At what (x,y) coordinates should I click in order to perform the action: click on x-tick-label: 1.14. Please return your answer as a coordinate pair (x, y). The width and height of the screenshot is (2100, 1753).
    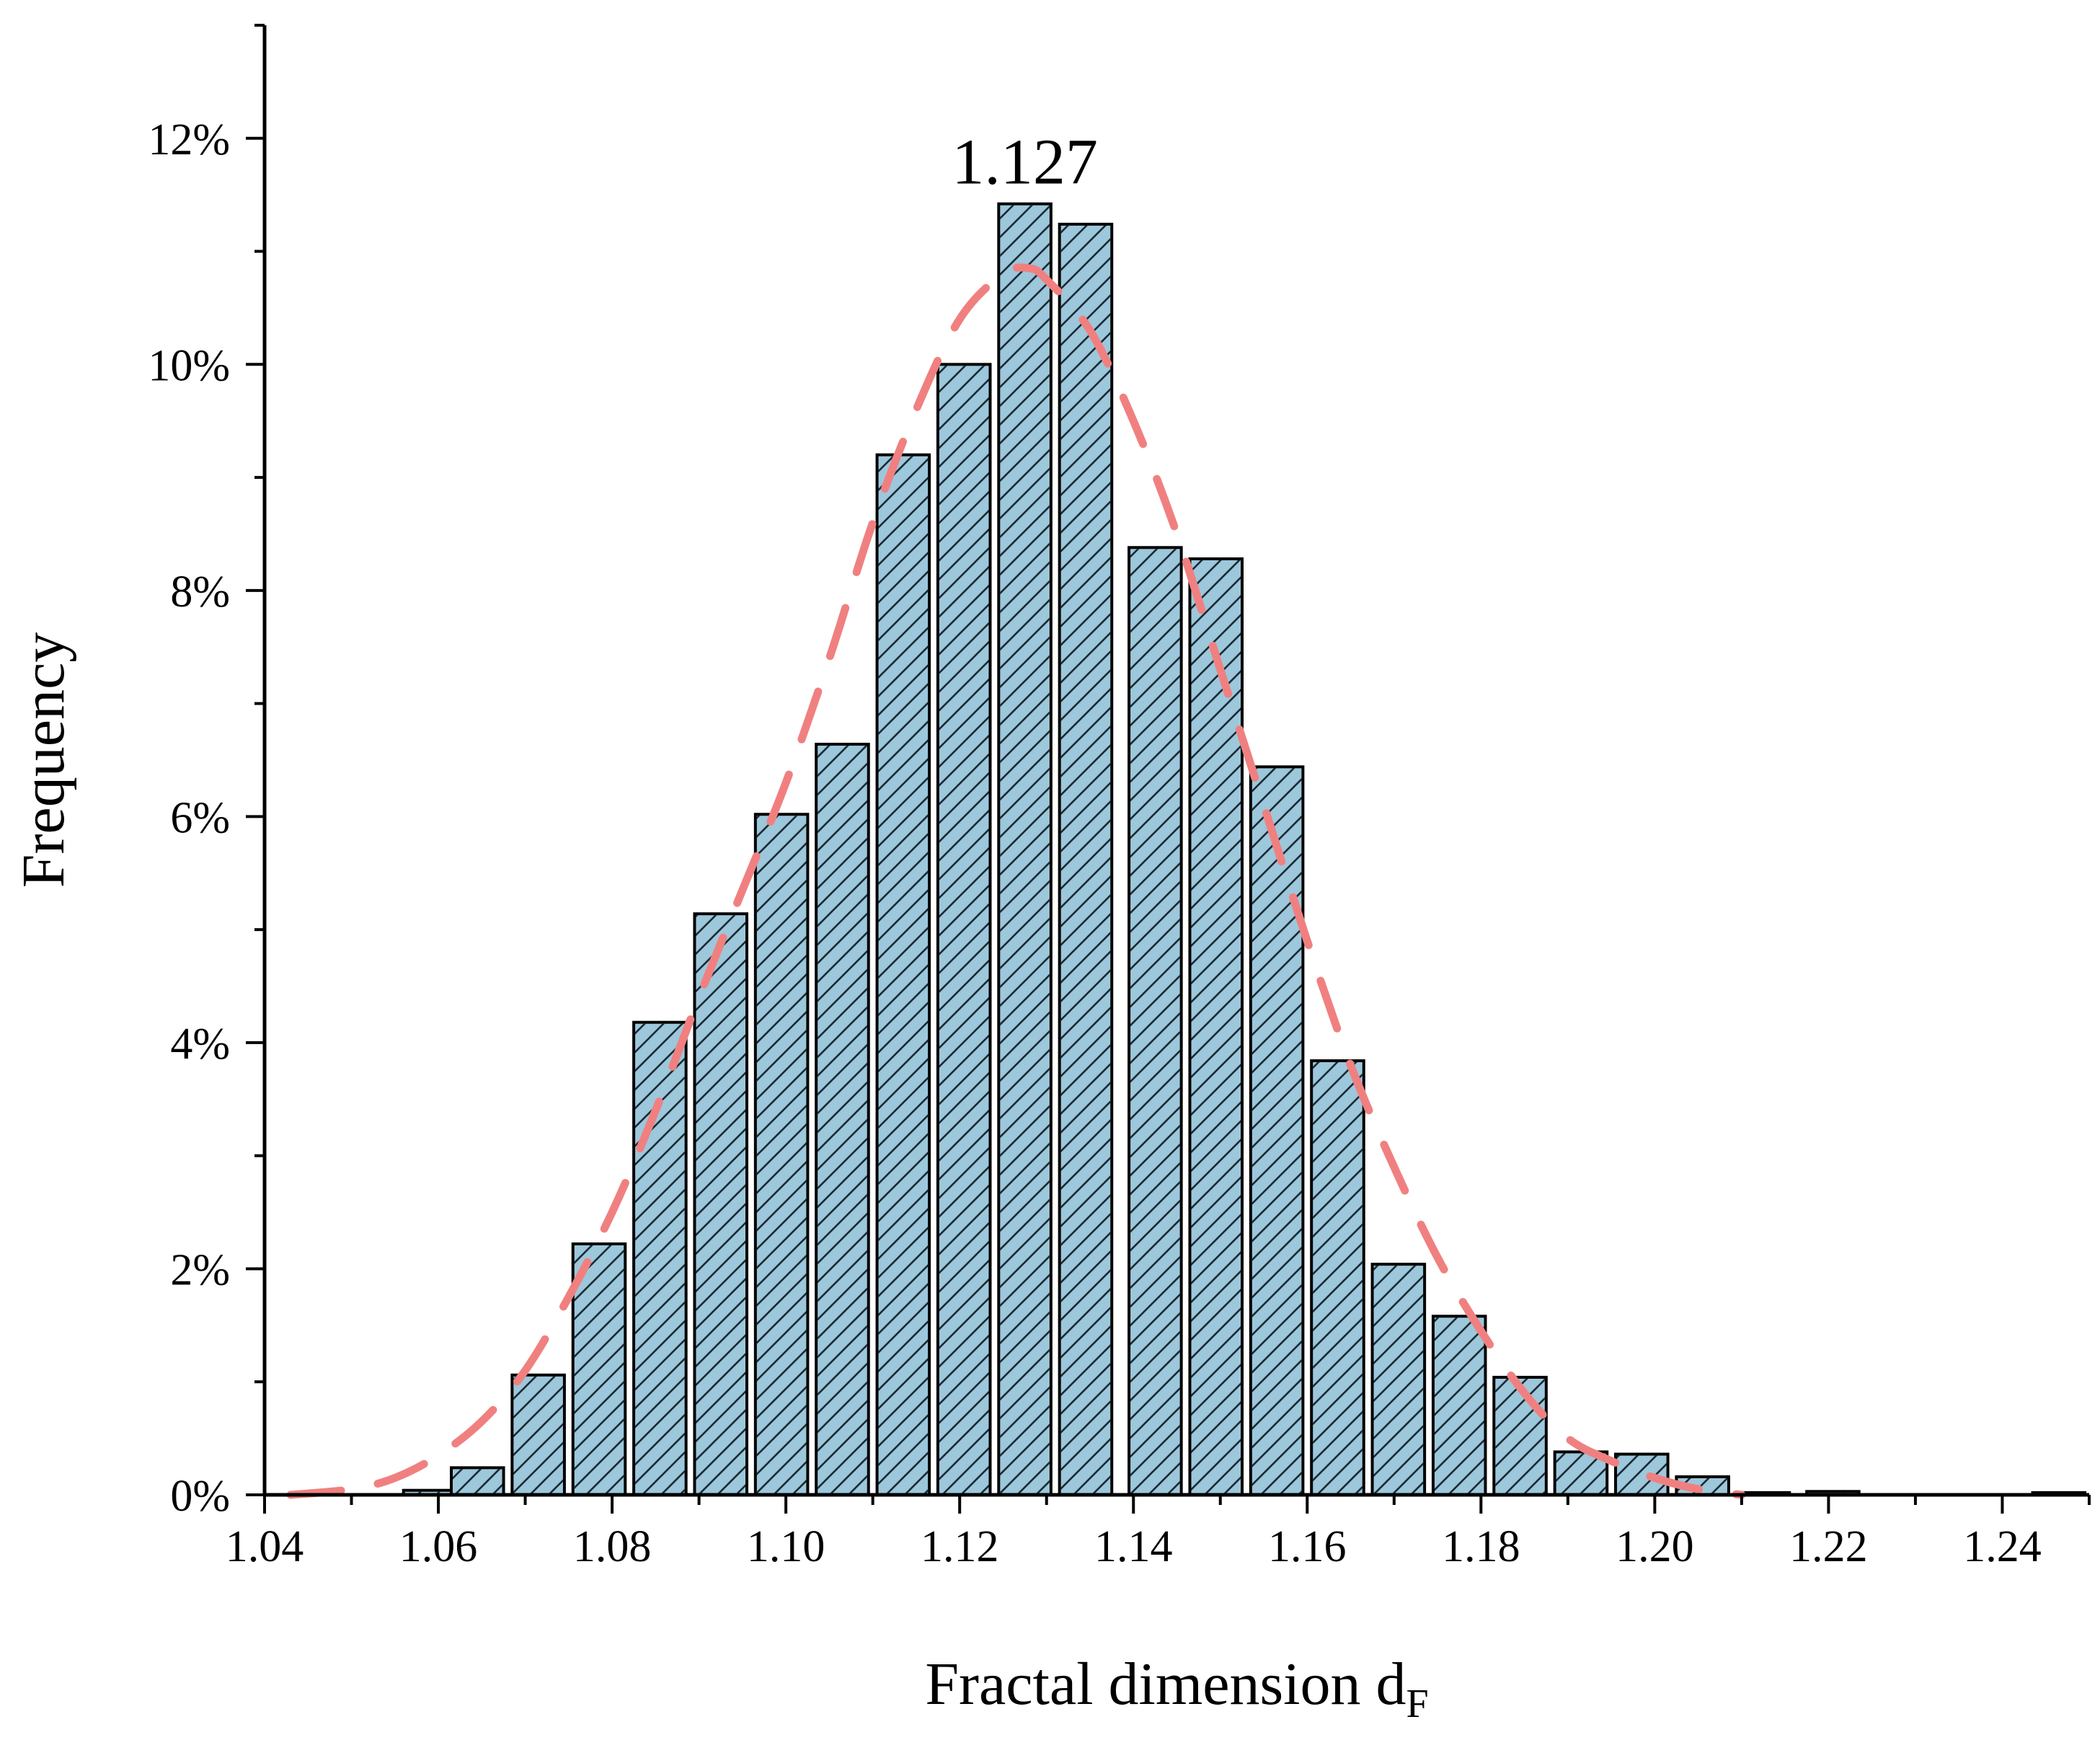
    Looking at the image, I should click on (1134, 1546).